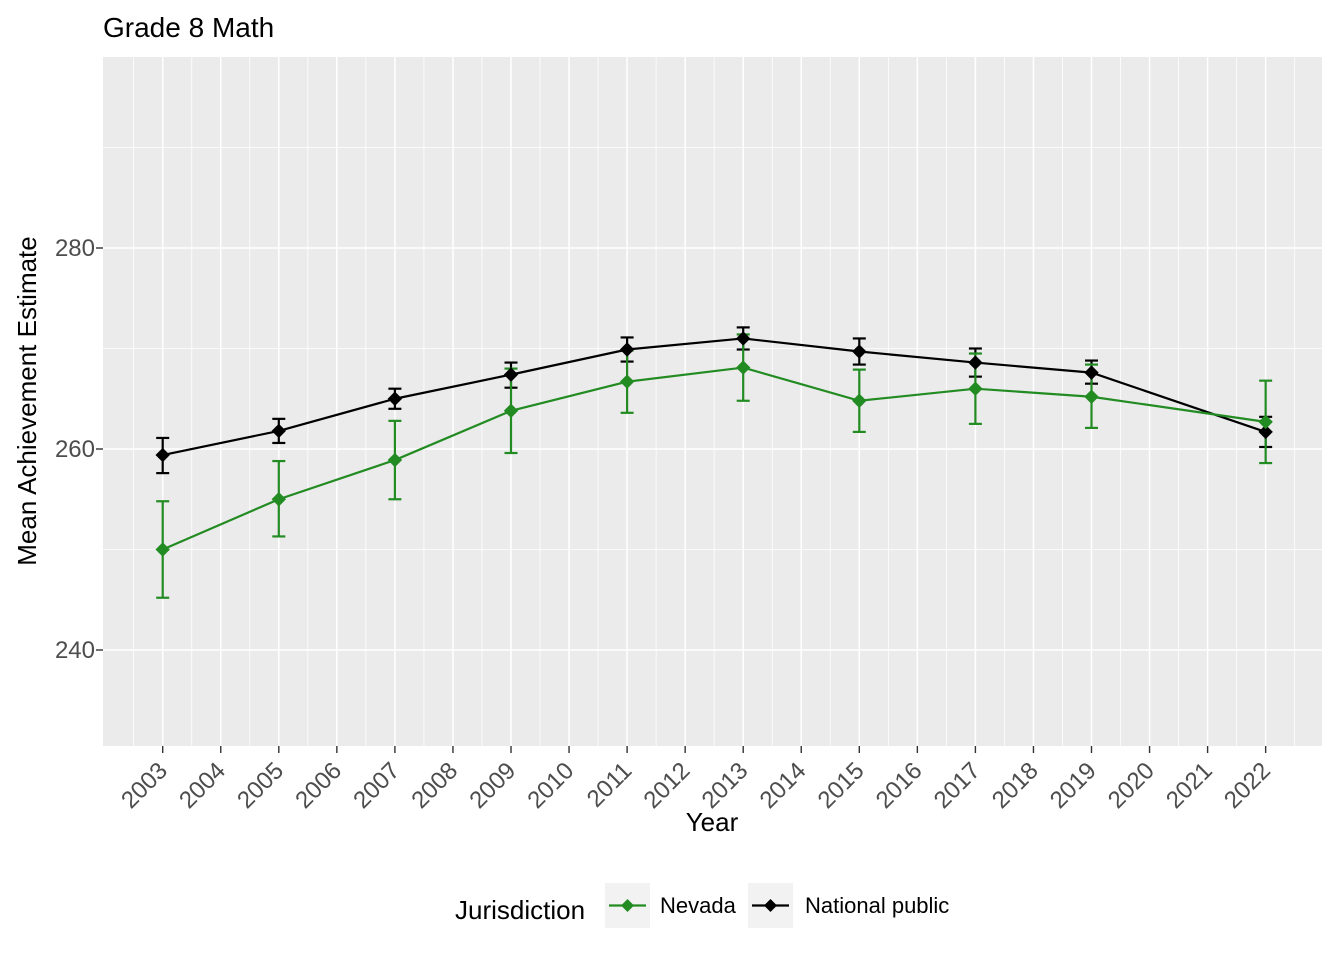 The height and width of the screenshot is (960, 1344). Describe the element at coordinates (783, 785) in the screenshot. I see `x-tick-label: 2014` at that location.